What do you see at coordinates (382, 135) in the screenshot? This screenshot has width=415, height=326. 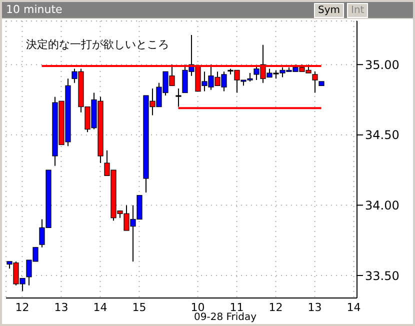 I see `y-tick-label: 34.50` at bounding box center [382, 135].